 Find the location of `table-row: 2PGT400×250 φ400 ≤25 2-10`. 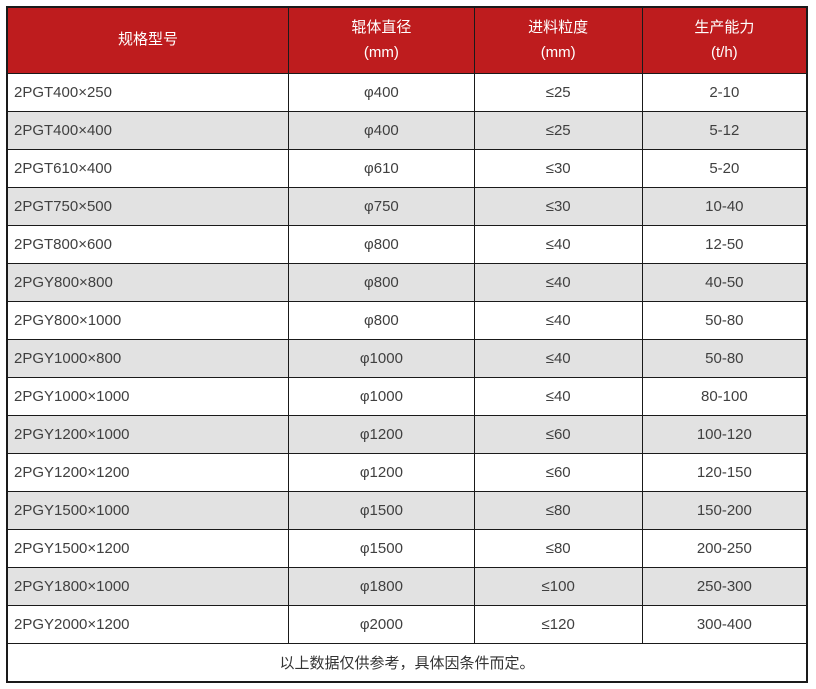

table-row: 2PGT400×250 φ400 ≤25 2-10 is located at coordinates (407, 92).